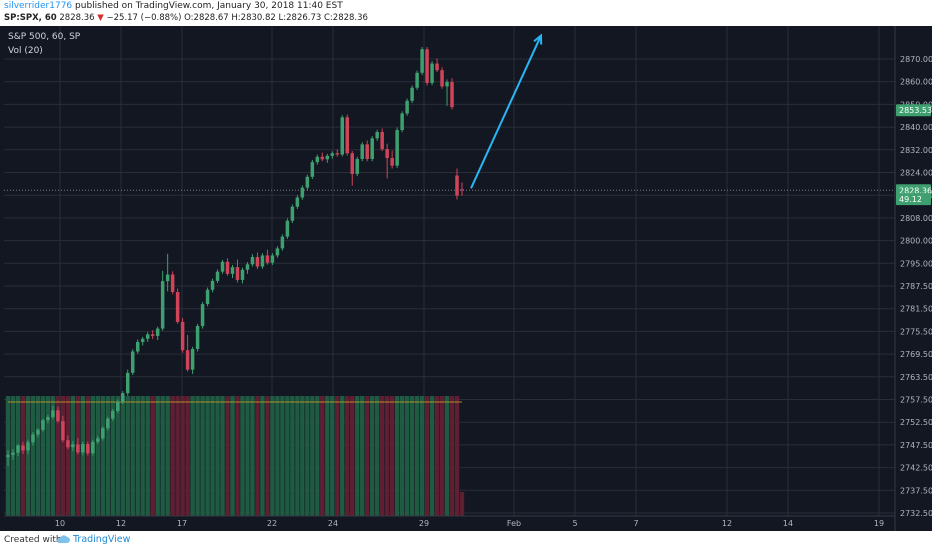  Describe the element at coordinates (910, 199) in the screenshot. I see `price-badge-label: 49.12` at that location.